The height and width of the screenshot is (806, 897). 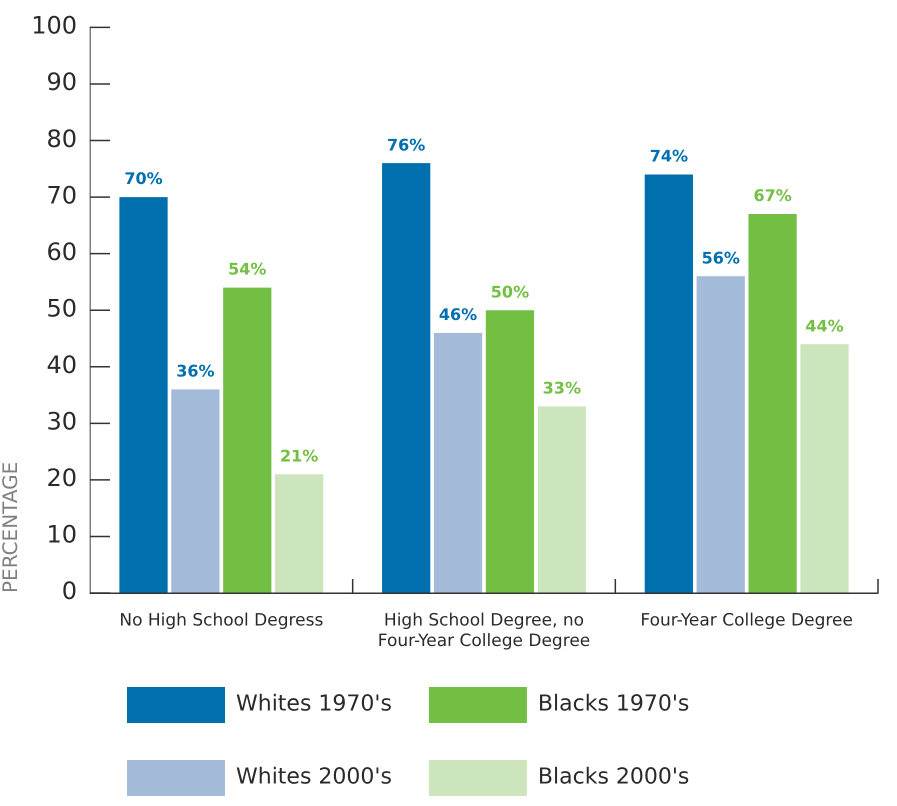 I want to click on data-label: 67%, so click(x=772, y=196).